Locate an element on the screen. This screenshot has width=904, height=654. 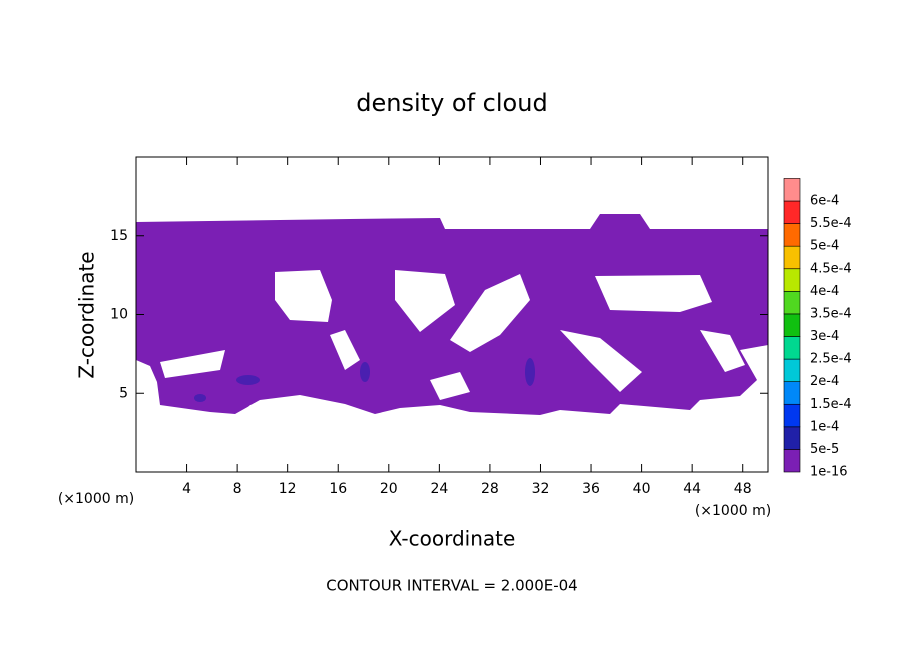
colorbar-label: 6e-4 is located at coordinates (824, 201).